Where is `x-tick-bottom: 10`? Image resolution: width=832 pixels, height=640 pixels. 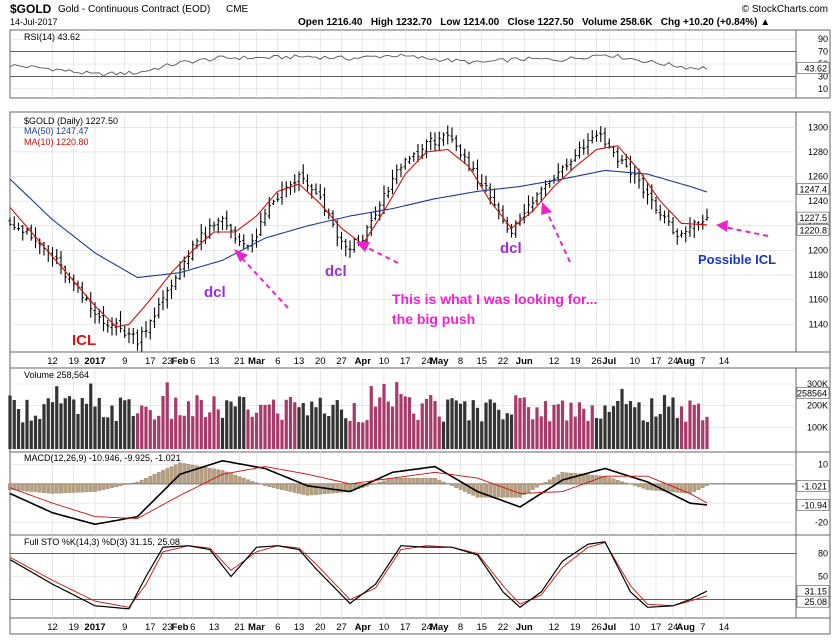
x-tick-bottom: 10 is located at coordinates (384, 627).